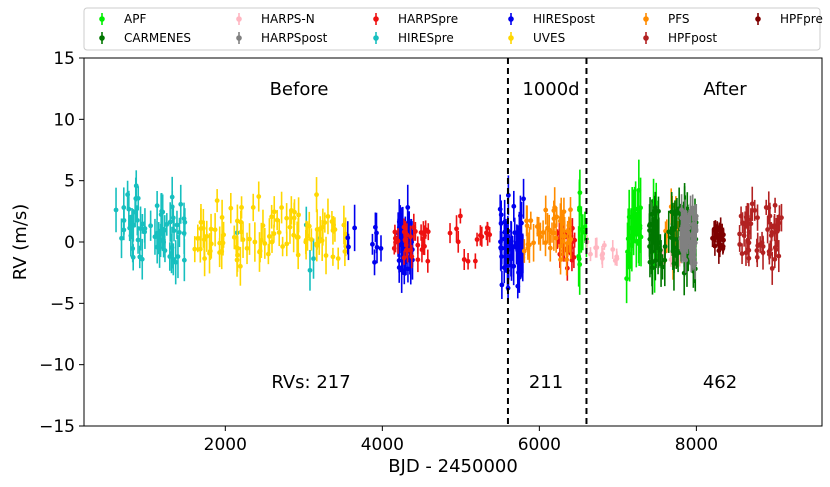 The width and height of the screenshot is (830, 487). What do you see at coordinates (157, 38) in the screenshot?
I see `legend-label: CARMENES` at bounding box center [157, 38].